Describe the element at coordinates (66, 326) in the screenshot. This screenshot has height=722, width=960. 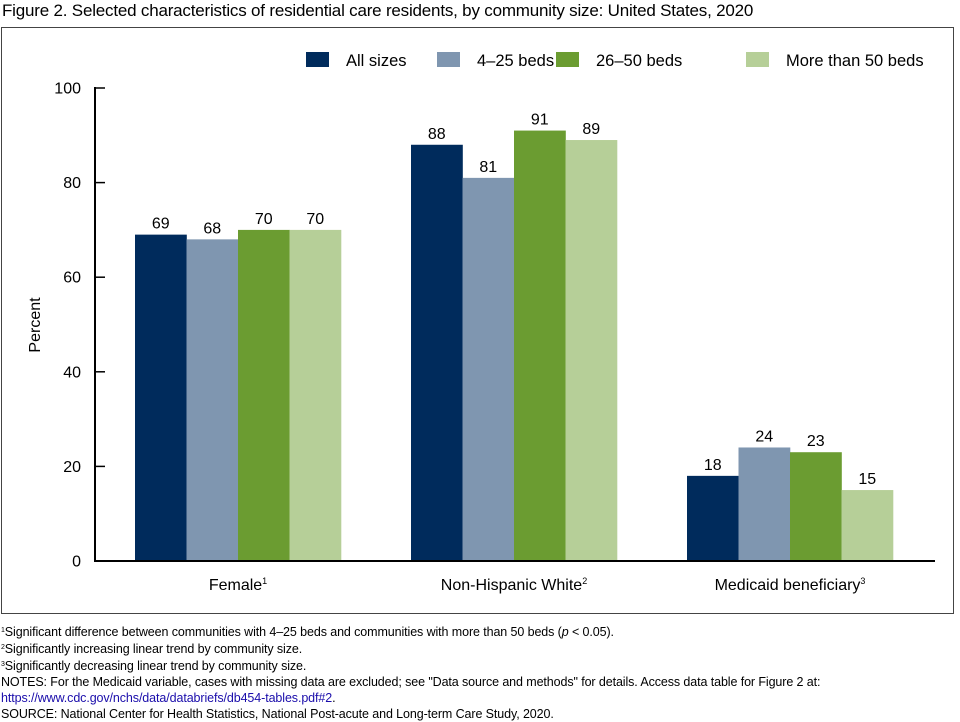
I see `y-axis: 0 20 40 60 80 100 Percent` at that location.